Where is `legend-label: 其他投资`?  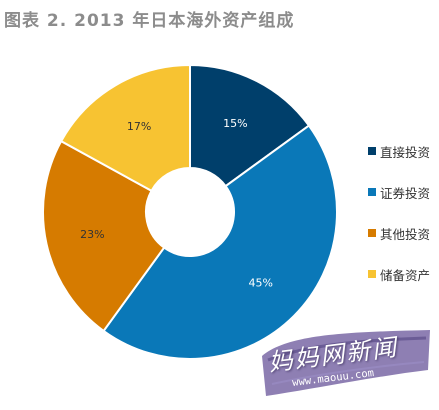 legend-label: 其他投资 is located at coordinates (405, 234).